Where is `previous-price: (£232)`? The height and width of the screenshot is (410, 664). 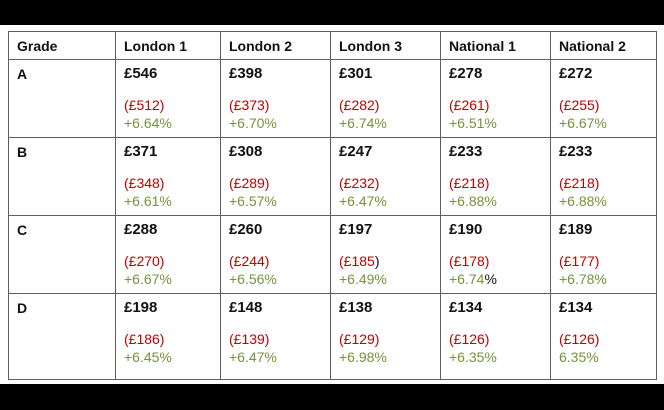 previous-price: (£232) is located at coordinates (359, 183).